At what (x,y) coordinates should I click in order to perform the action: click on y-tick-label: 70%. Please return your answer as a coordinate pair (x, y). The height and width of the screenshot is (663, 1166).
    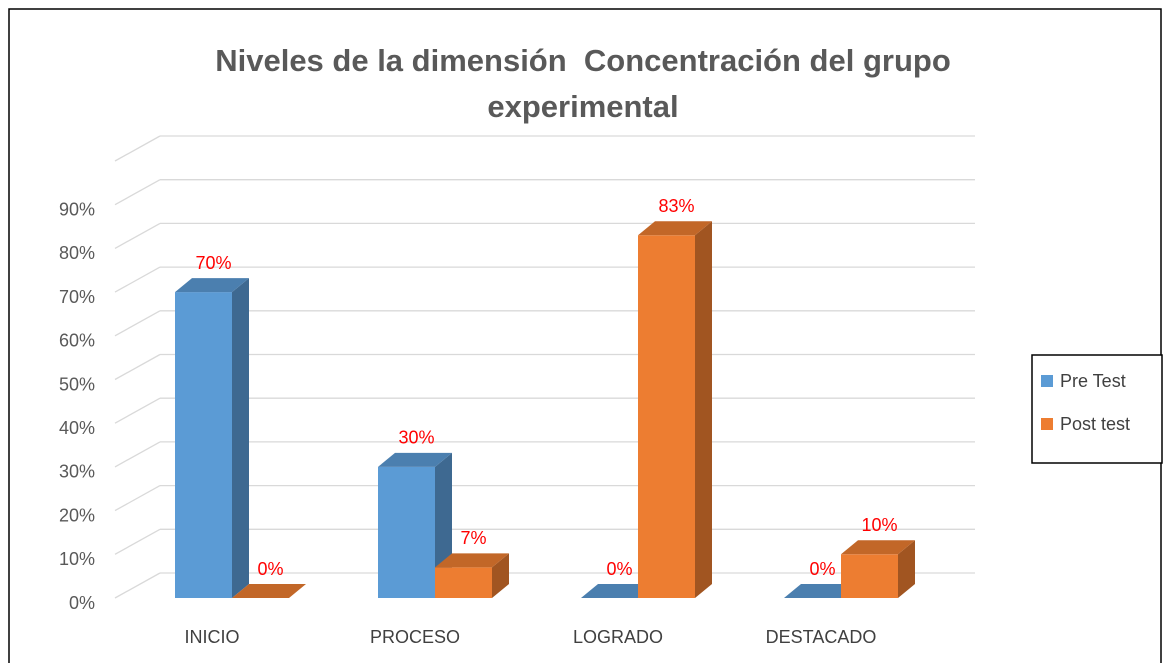
    Looking at the image, I should click on (77, 297).